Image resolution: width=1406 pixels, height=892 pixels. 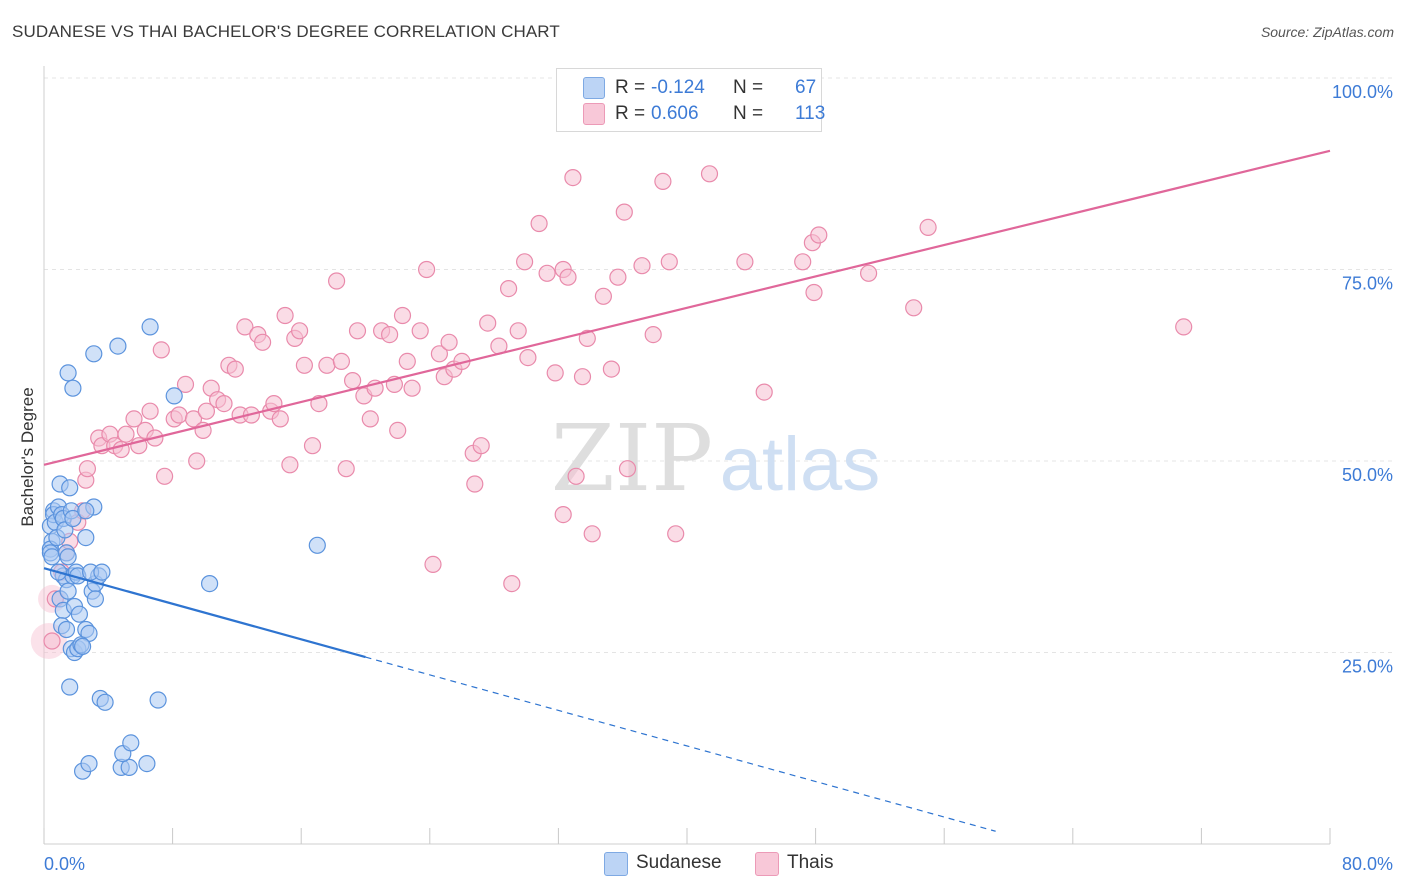 I want to click on source-label: Source: ZipAtlas.com, so click(x=1327, y=32).